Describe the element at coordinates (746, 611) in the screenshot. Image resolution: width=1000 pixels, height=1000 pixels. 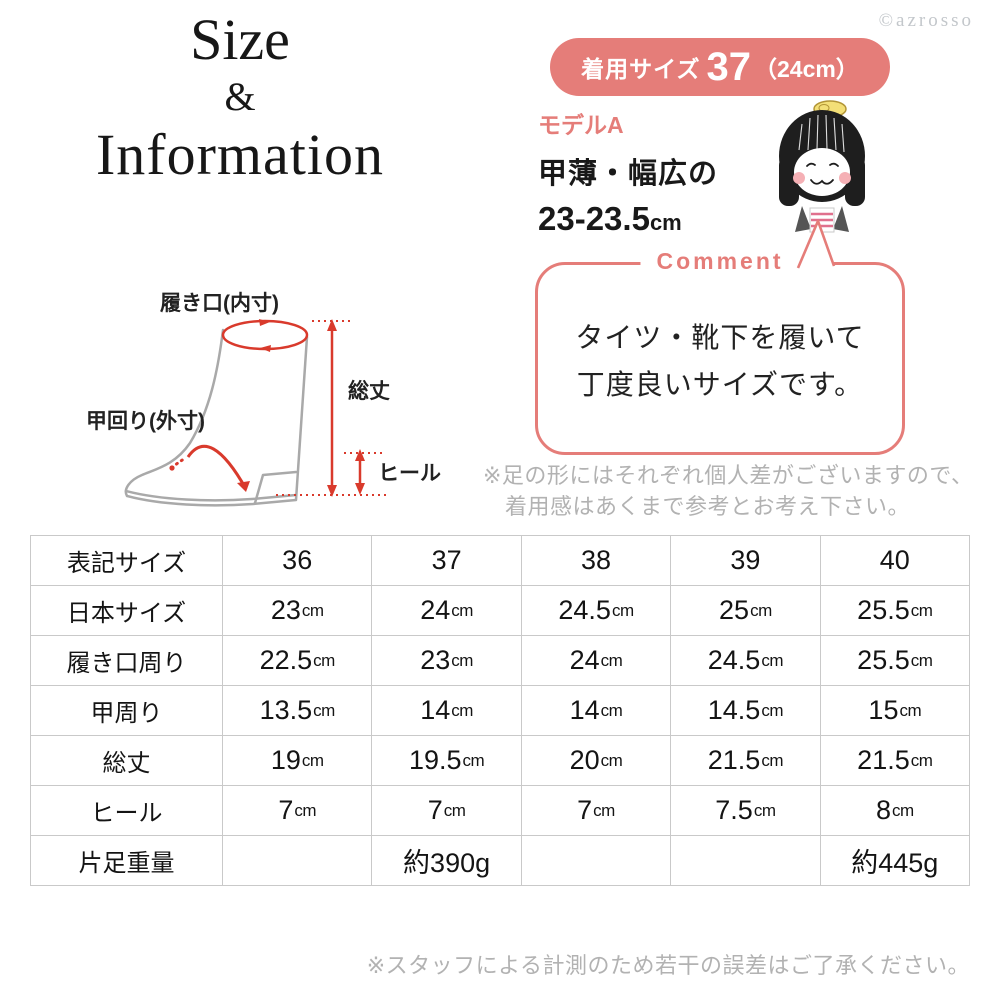
I see `table-cell: 25 cm` at that location.